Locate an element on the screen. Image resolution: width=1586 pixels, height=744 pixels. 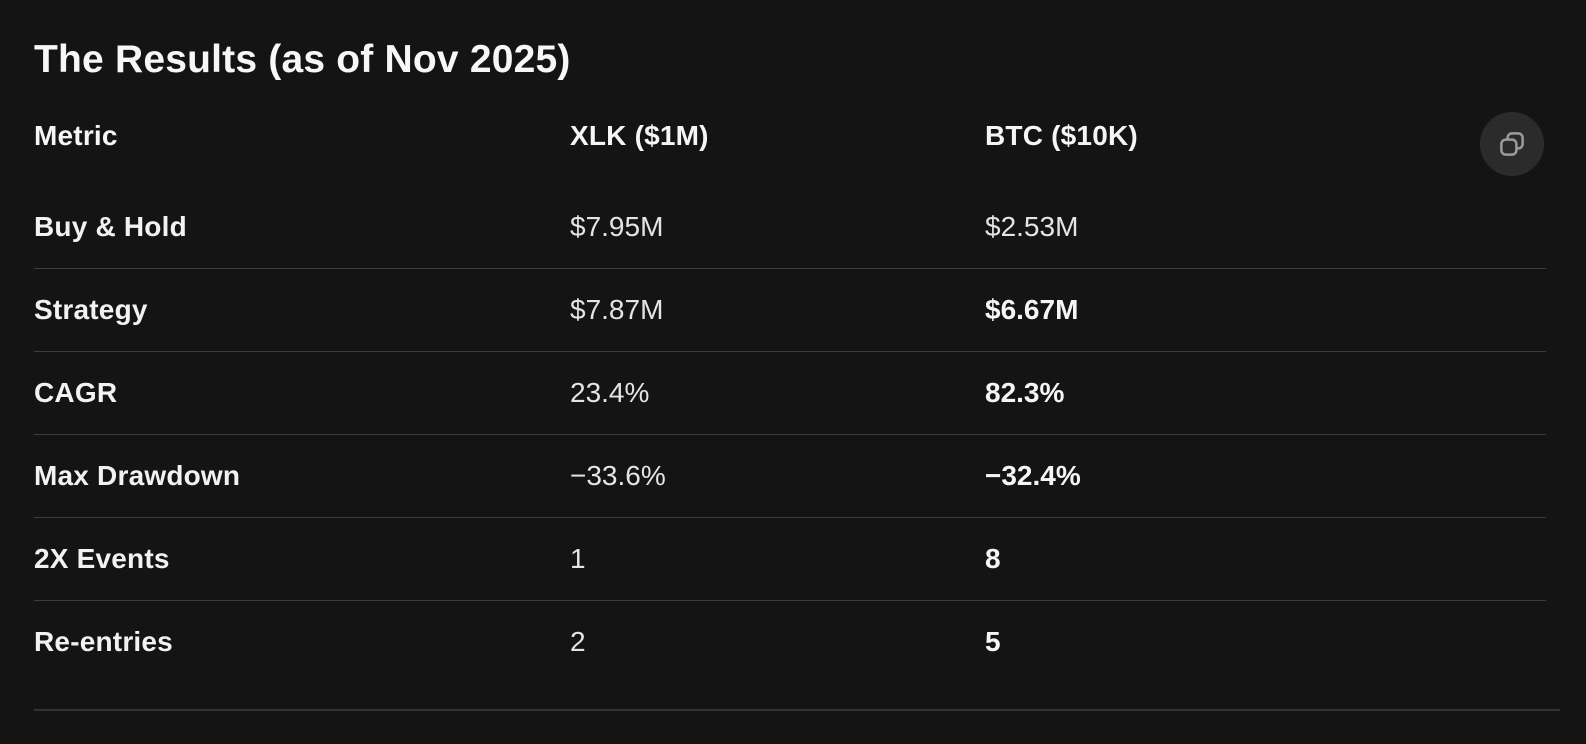
table-row-2x-events: 2X Events 1 8 is located at coordinates (790, 559).